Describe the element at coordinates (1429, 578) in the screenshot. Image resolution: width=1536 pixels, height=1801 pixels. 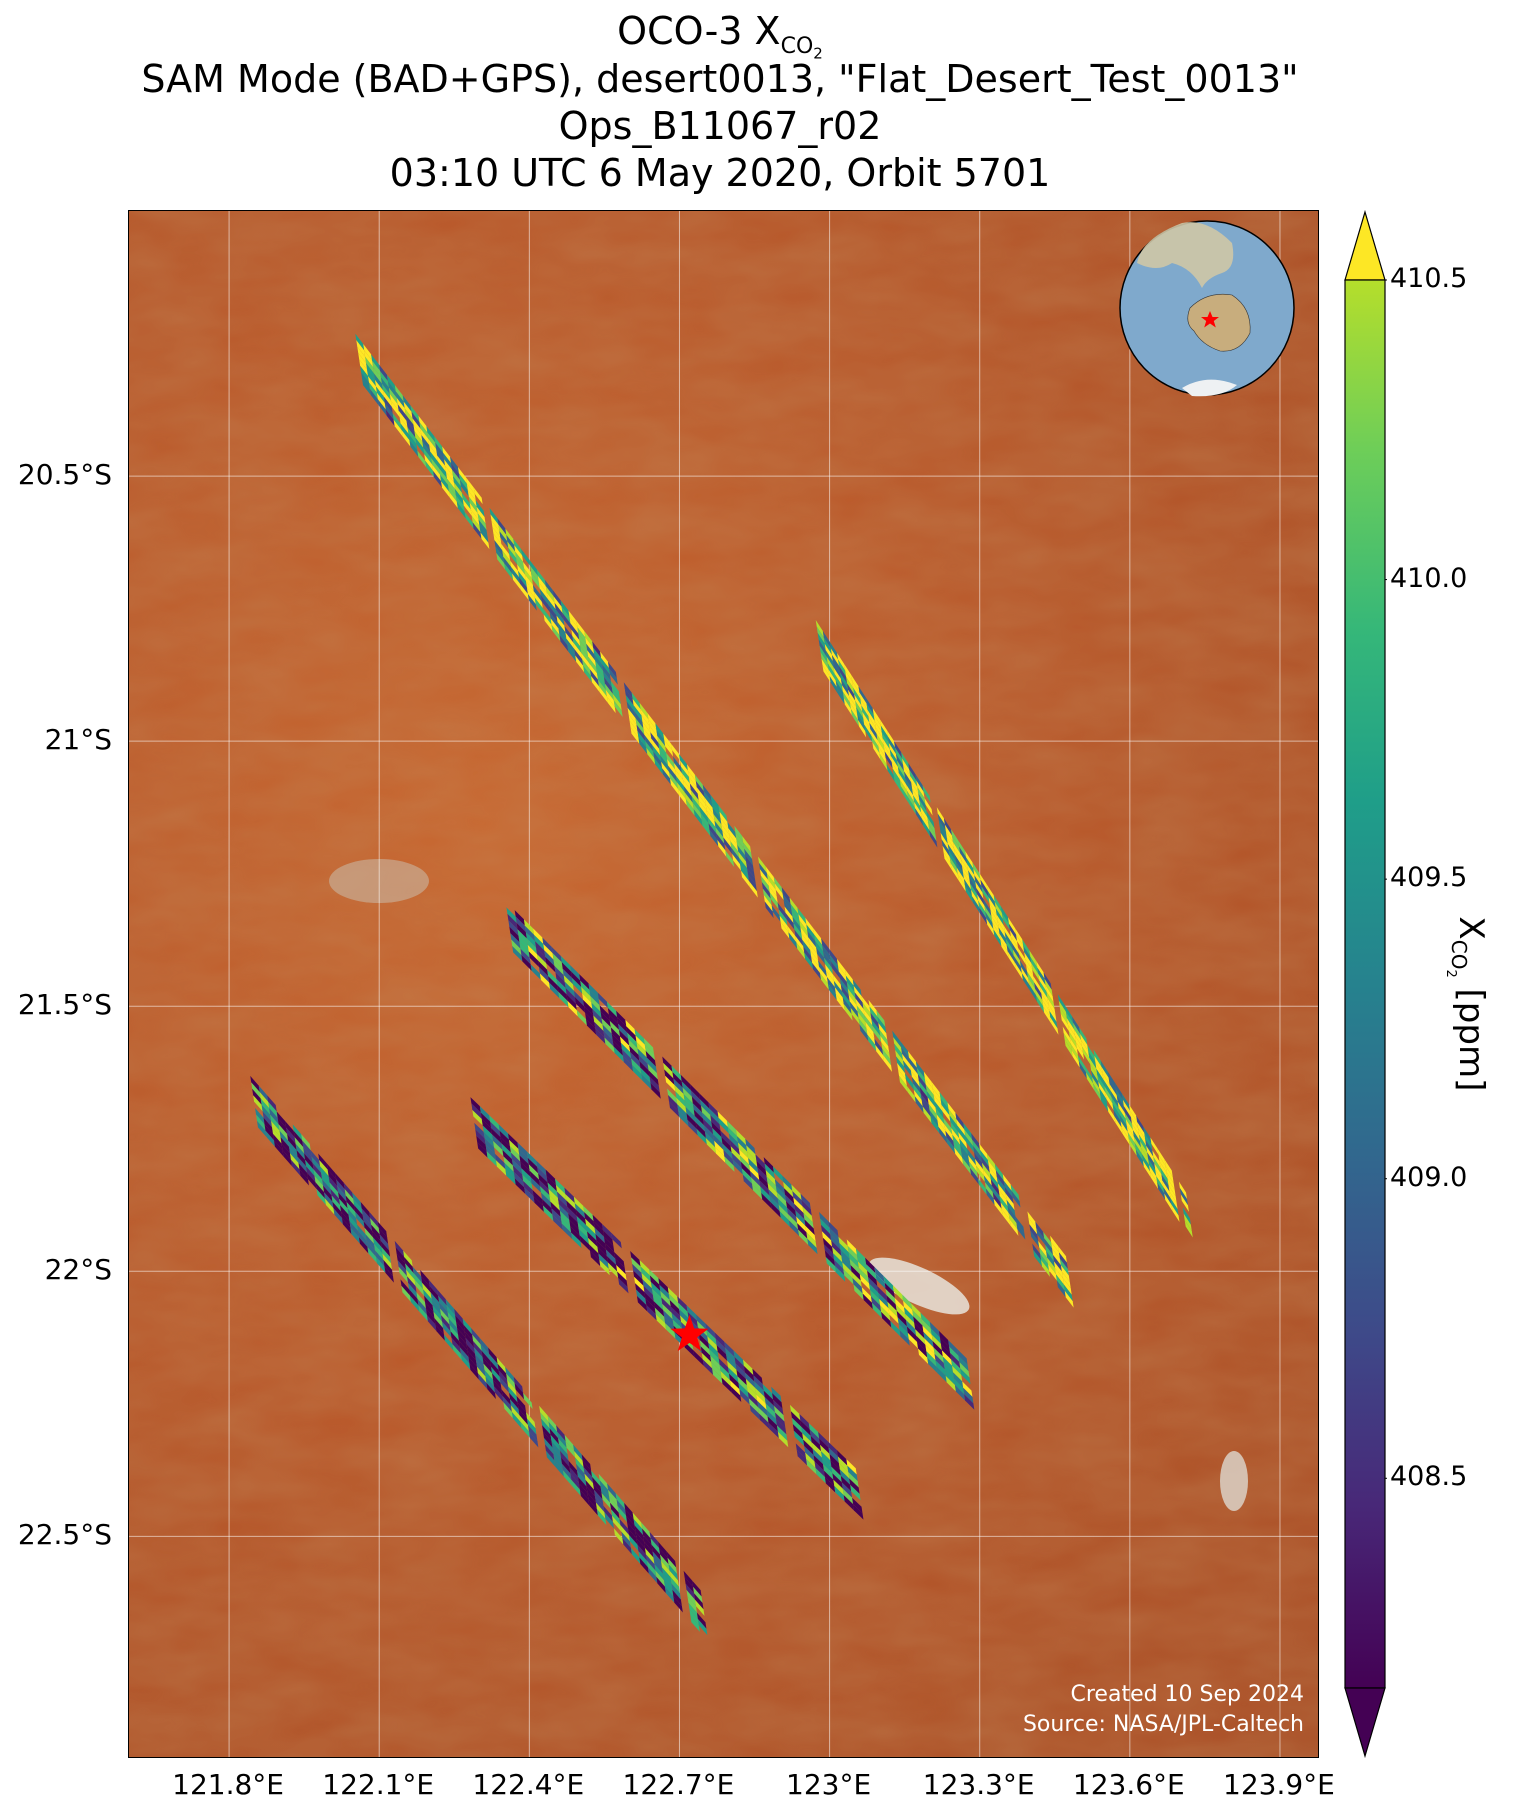
I see `colorbar-tick-label: 410.0` at that location.